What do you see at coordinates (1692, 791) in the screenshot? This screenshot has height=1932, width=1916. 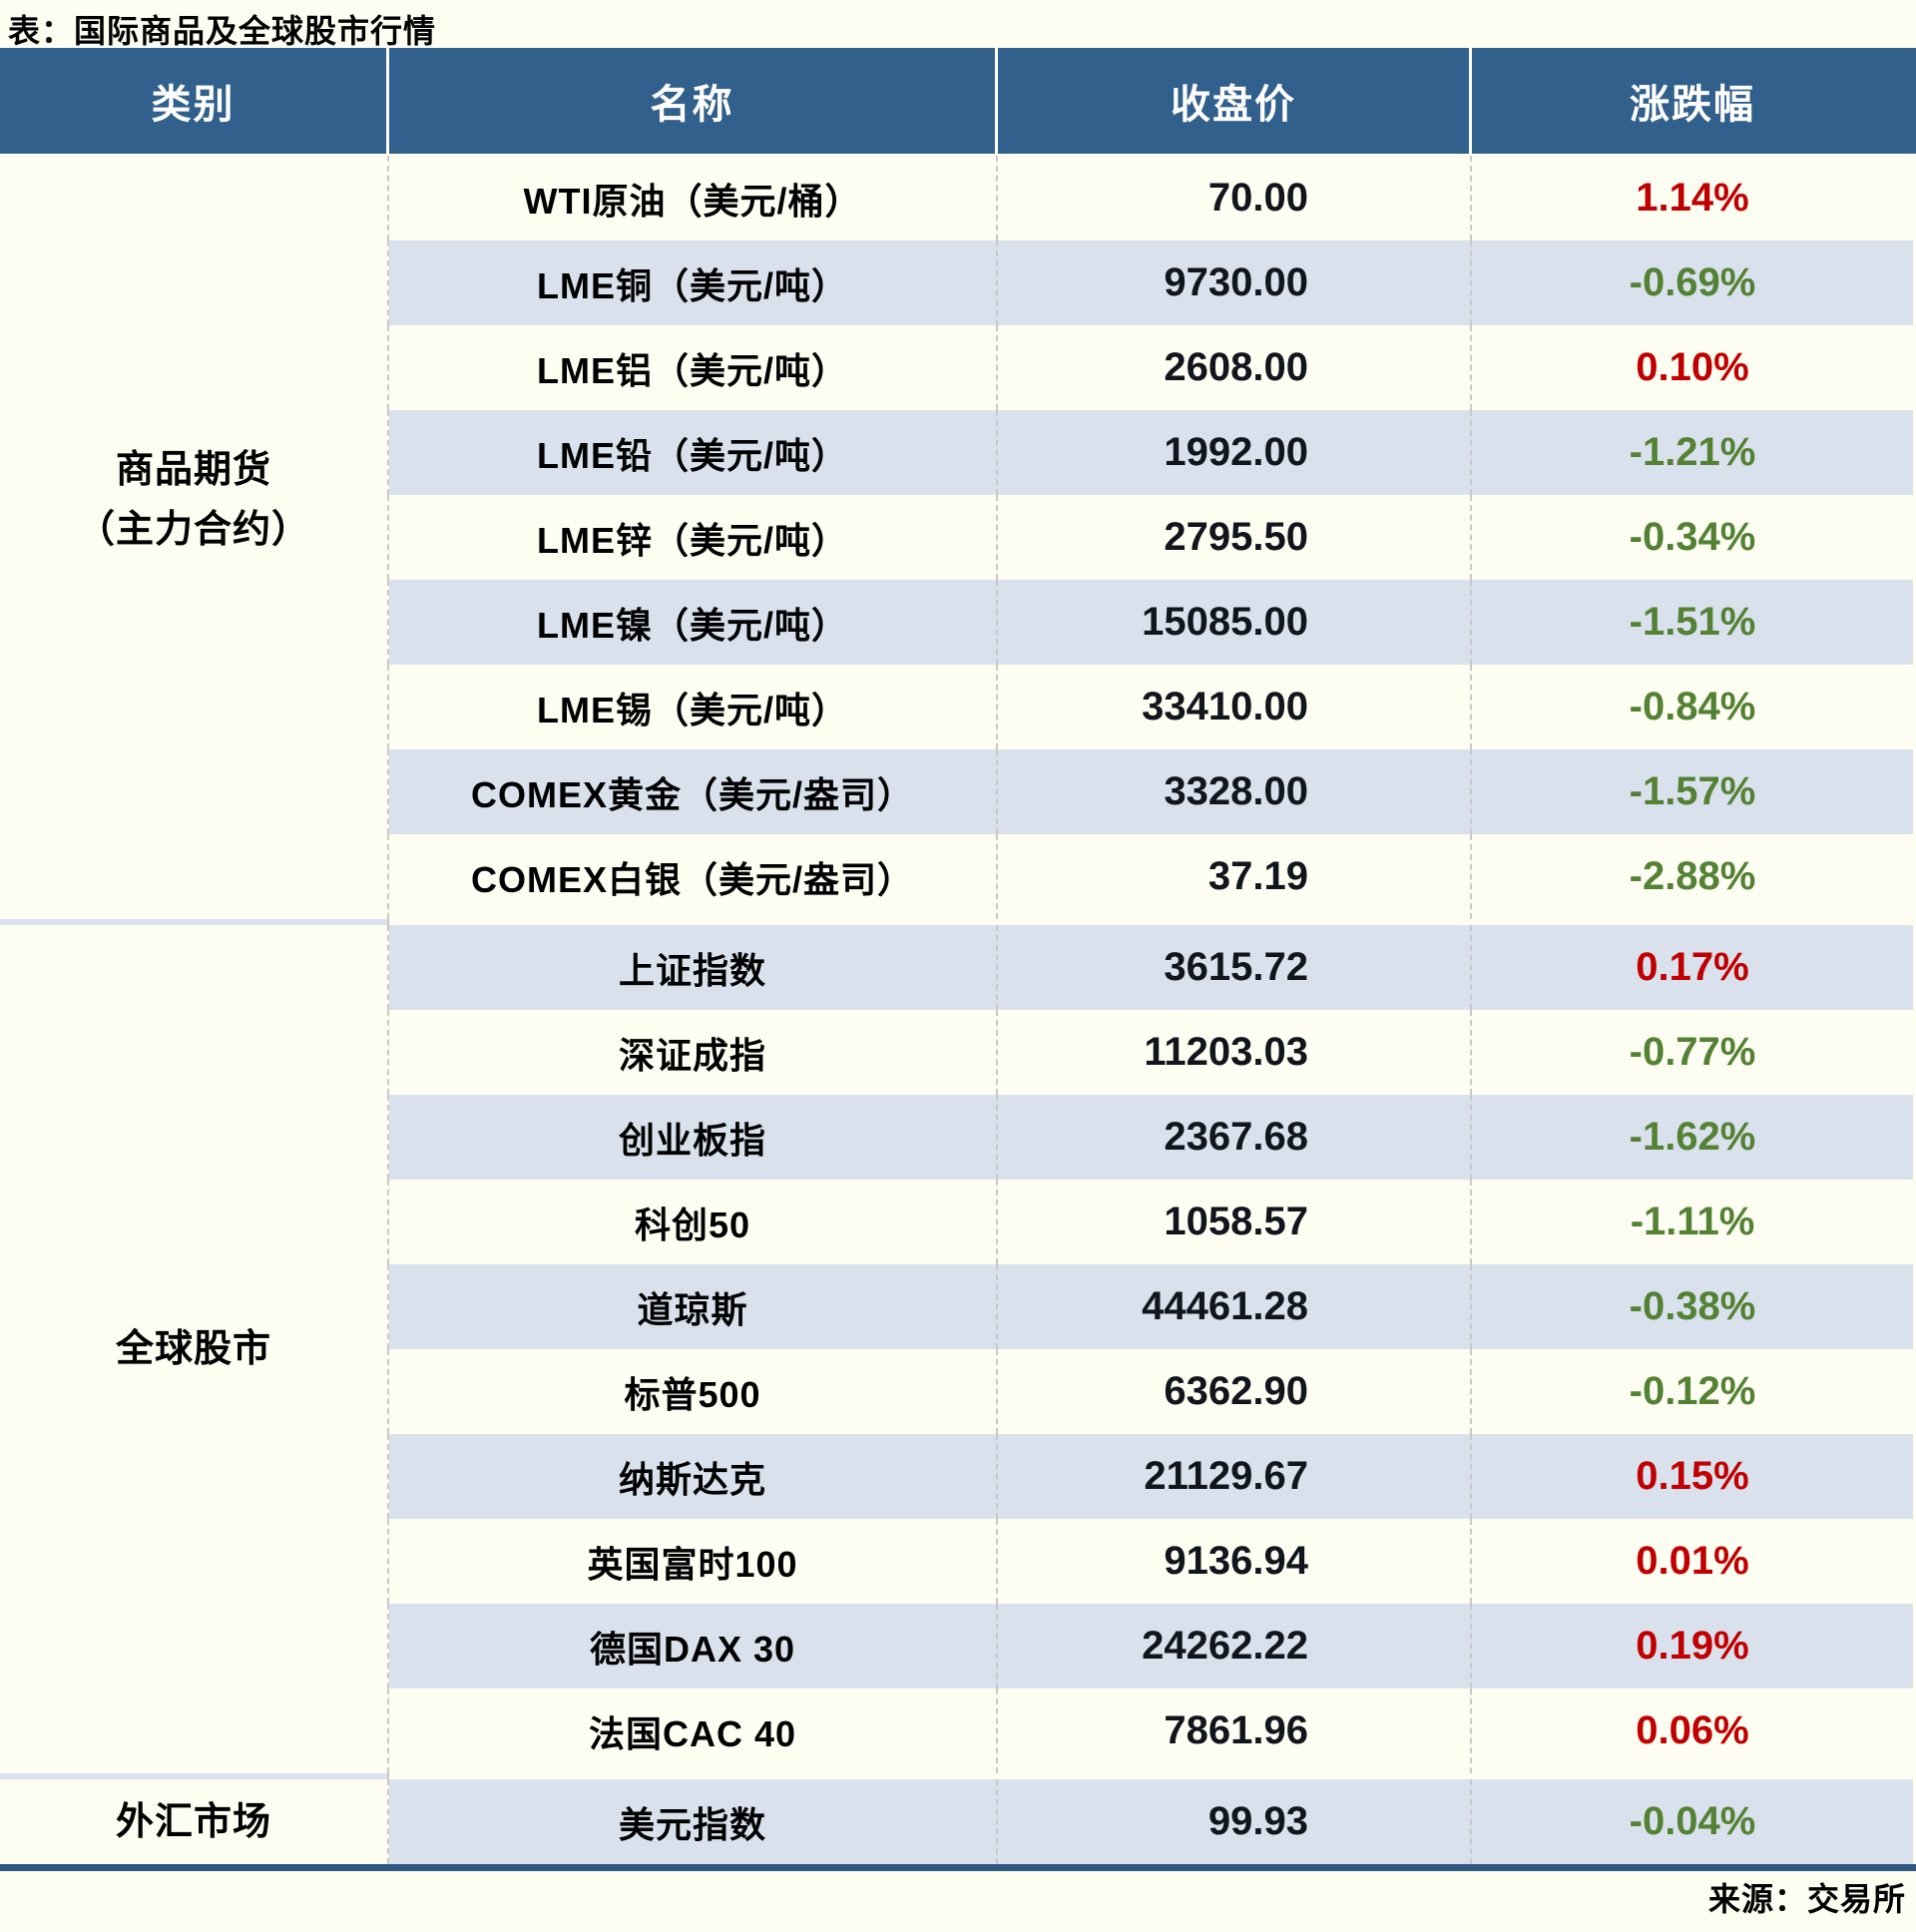 I see `change-cell: -1.57%` at bounding box center [1692, 791].